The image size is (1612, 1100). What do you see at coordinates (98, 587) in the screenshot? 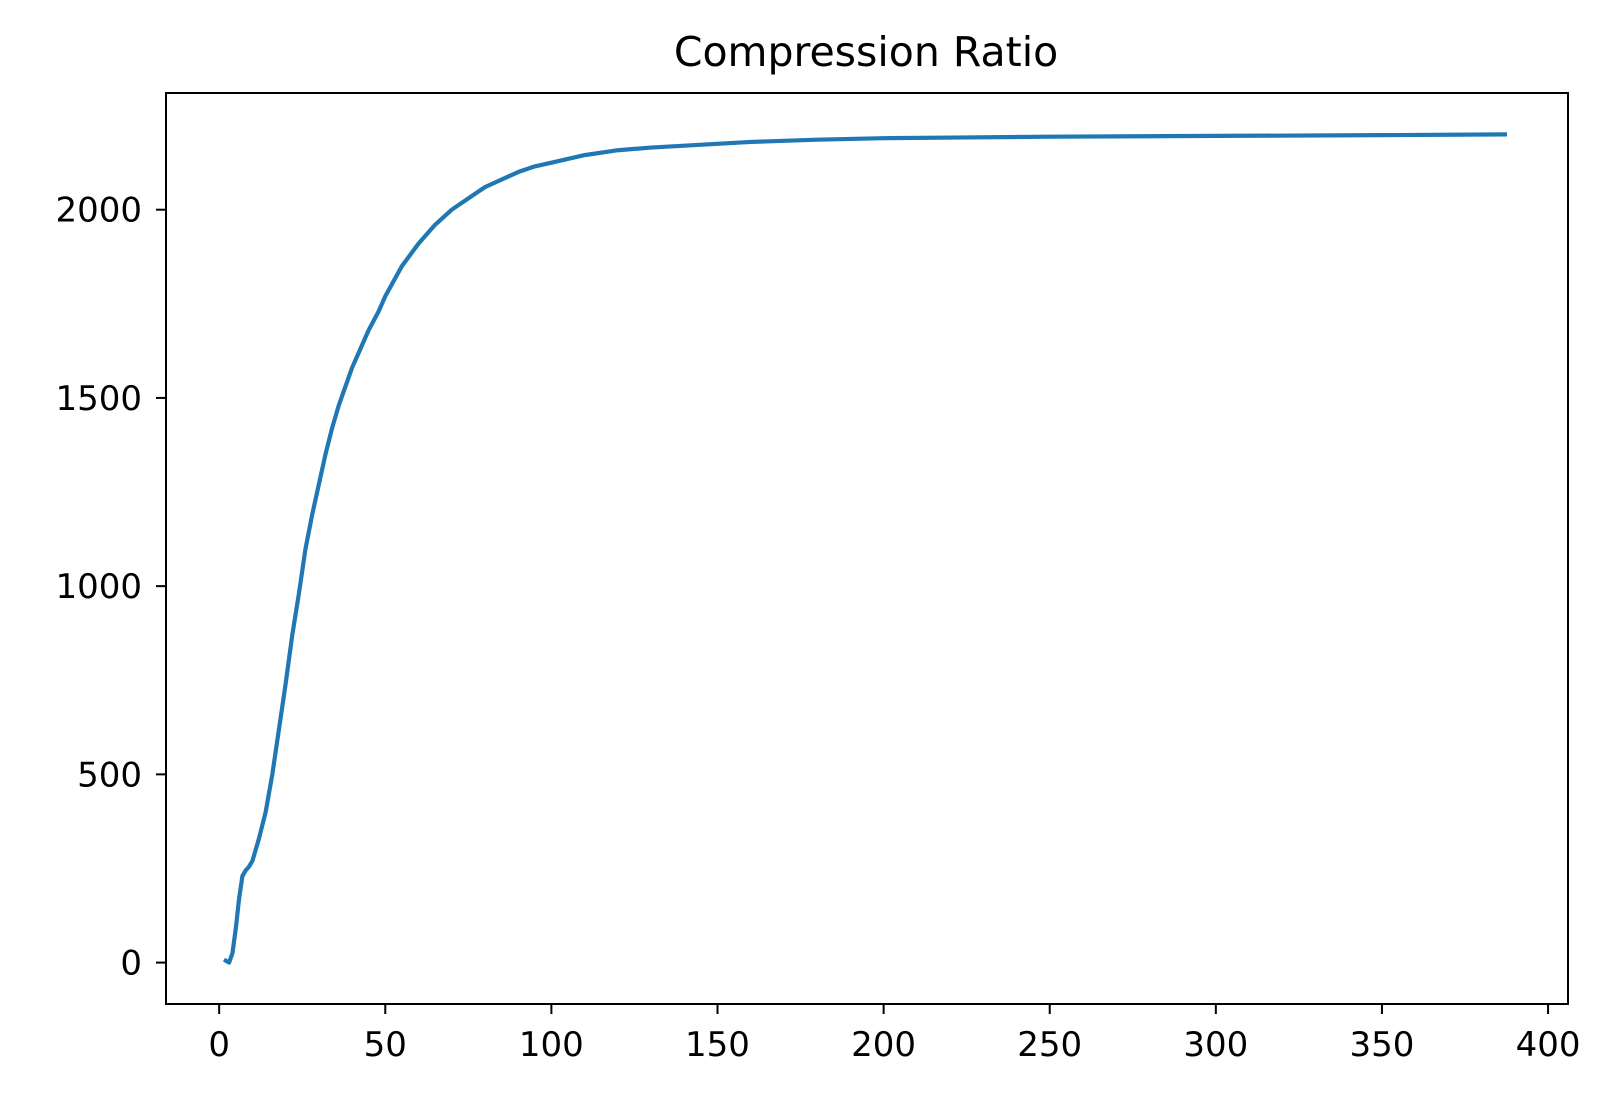
I see `y-tick-label: 1000` at bounding box center [98, 587].